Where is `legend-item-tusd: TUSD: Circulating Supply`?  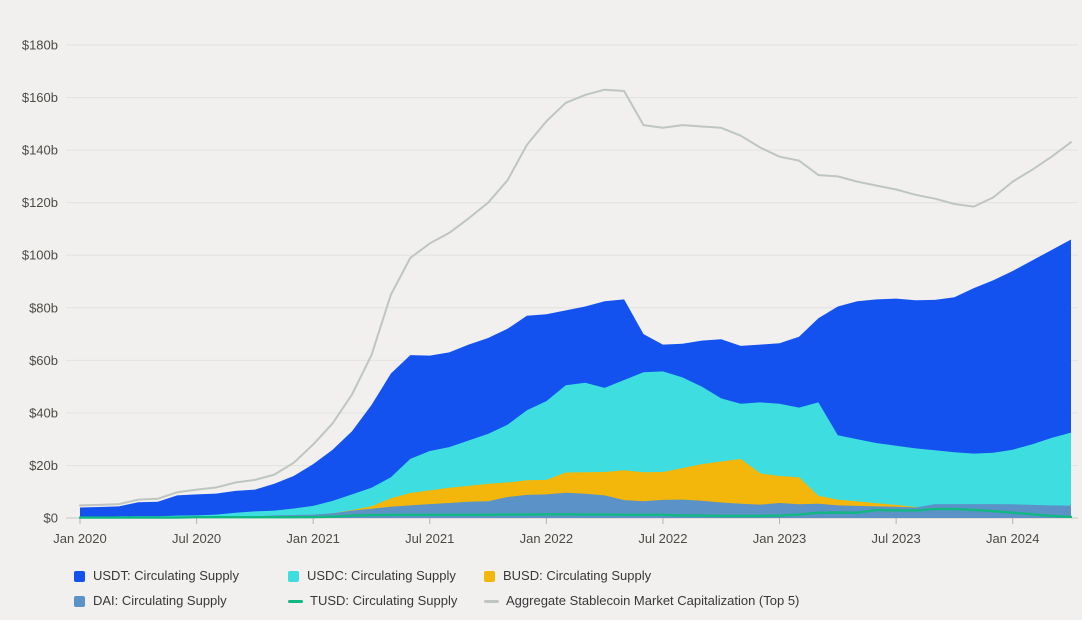
legend-item-tusd: TUSD: Circulating Supply is located at coordinates (386, 601).